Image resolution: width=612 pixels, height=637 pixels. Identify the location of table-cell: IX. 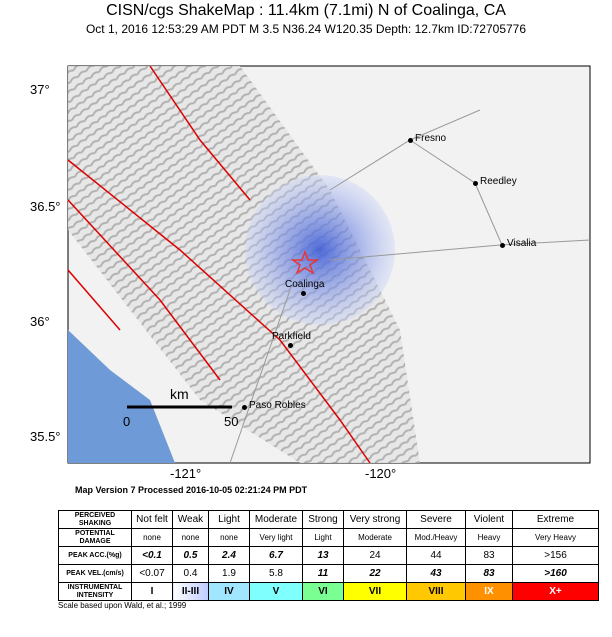
(489, 591).